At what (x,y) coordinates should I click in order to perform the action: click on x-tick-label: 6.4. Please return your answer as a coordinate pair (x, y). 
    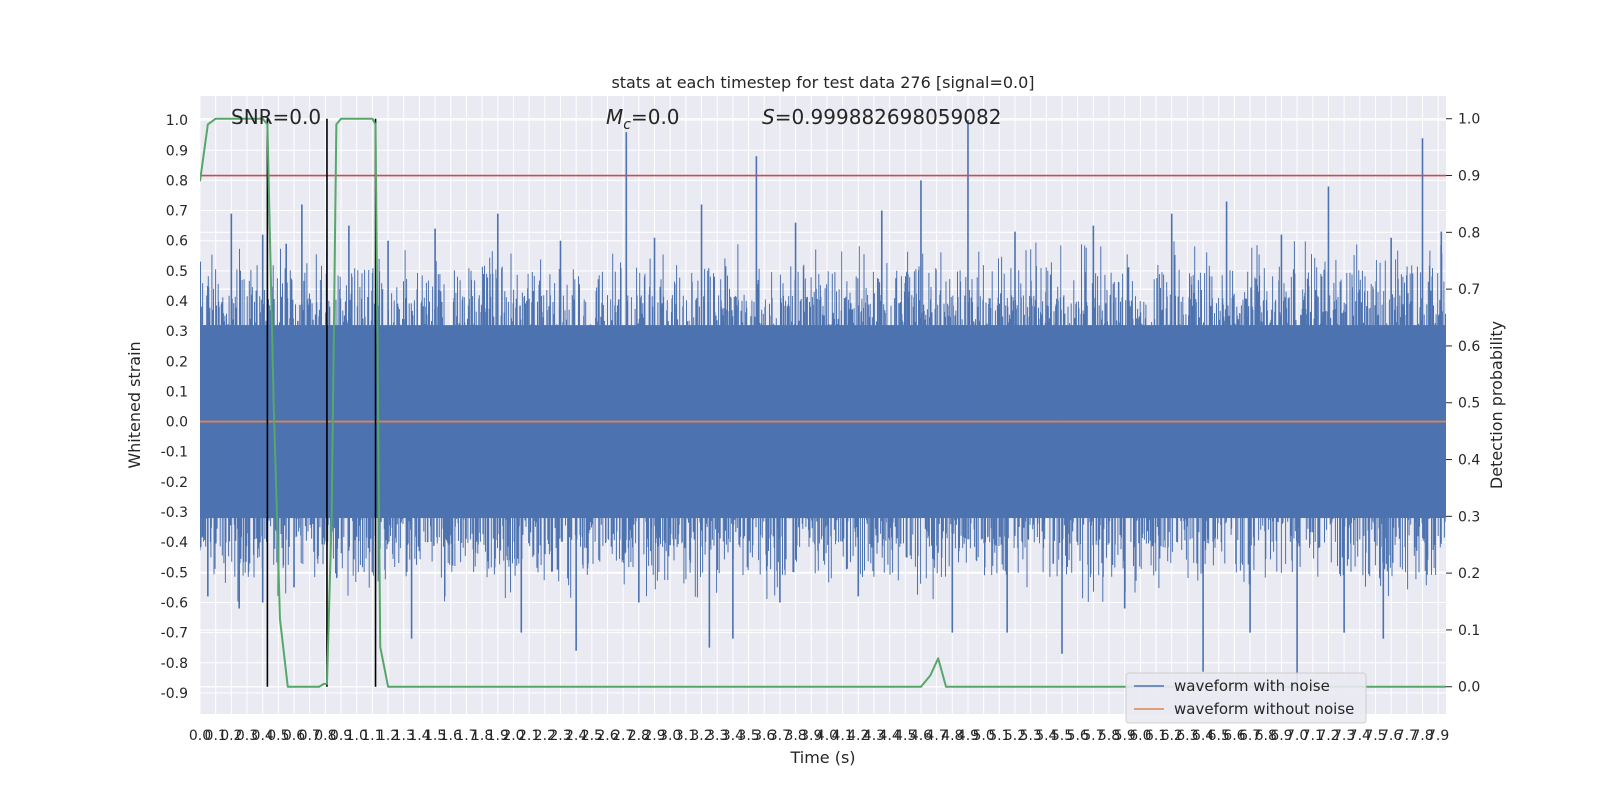
    Looking at the image, I should click on (1203, 736).